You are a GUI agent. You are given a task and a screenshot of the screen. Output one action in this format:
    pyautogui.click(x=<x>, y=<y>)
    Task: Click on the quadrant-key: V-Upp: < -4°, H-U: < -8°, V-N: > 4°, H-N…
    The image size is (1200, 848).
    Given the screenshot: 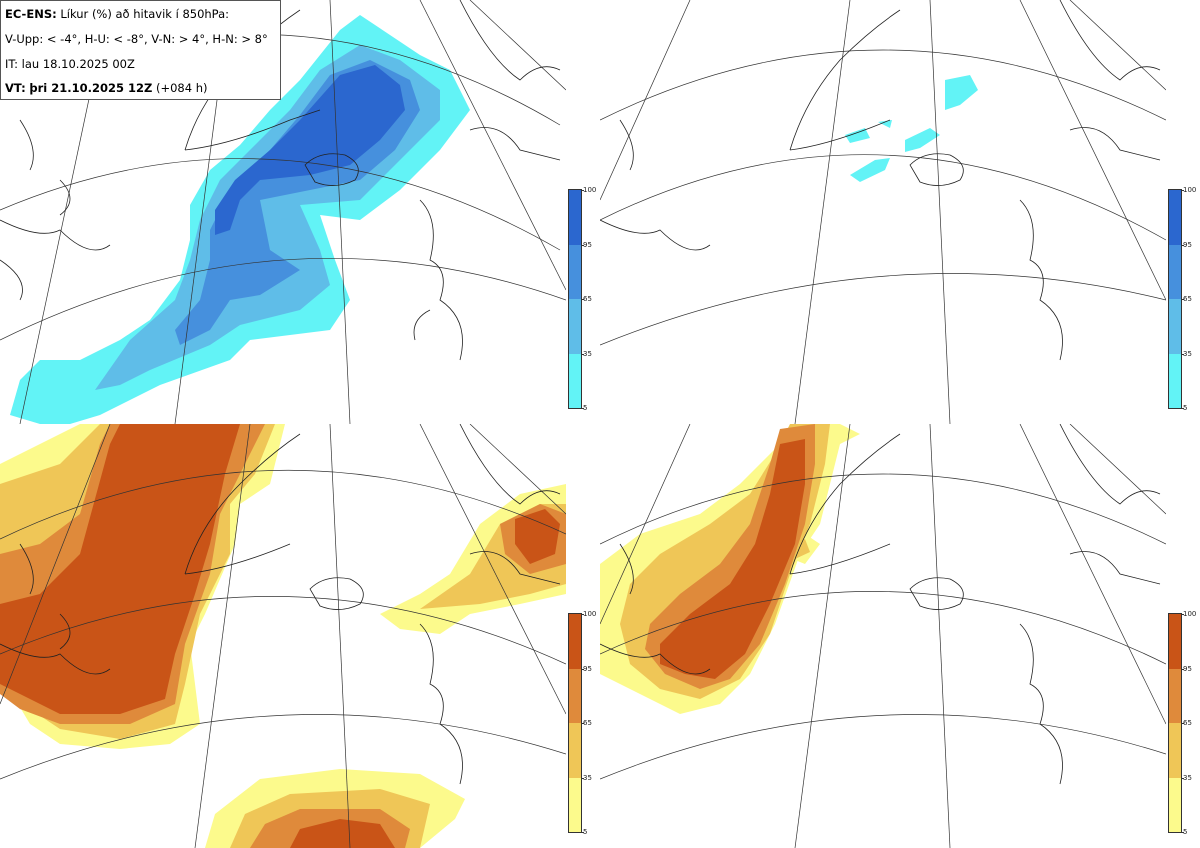 What is the action you would take?
    pyautogui.click(x=136, y=39)
    